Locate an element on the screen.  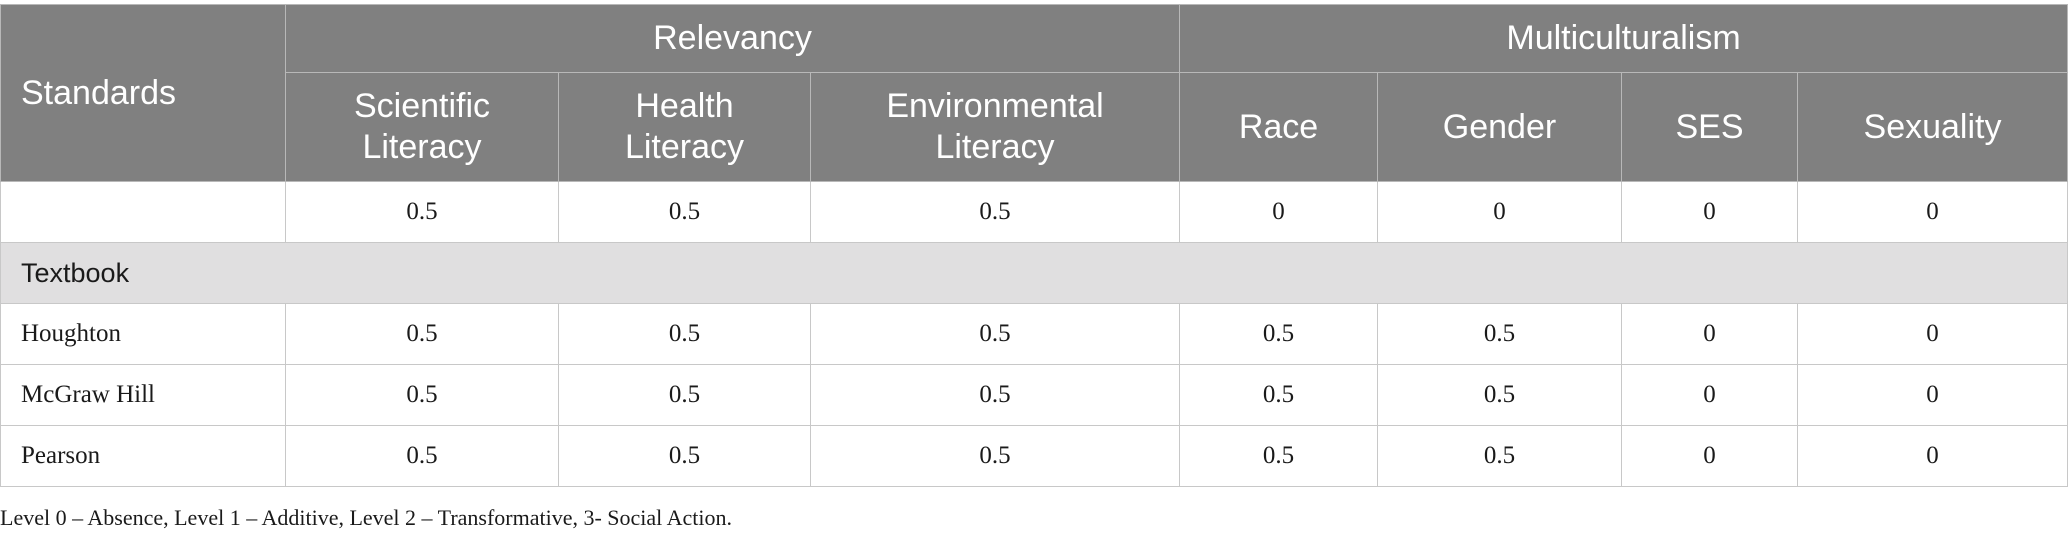
row-label: Houghton is located at coordinates (143, 334).